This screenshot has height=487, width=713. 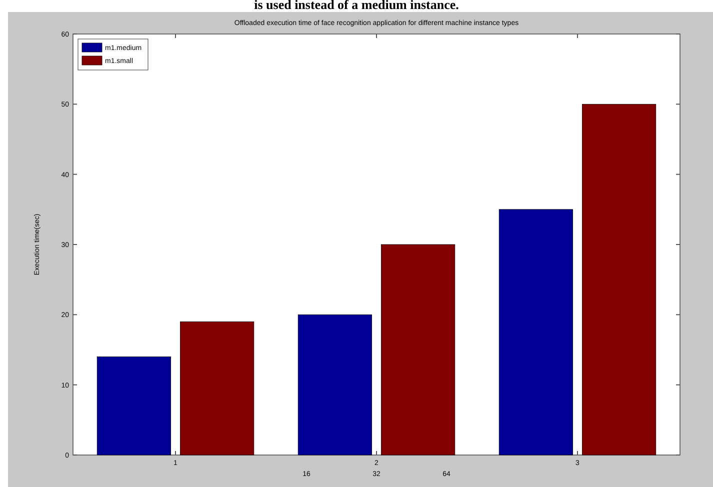 What do you see at coordinates (356, 6) in the screenshot?
I see `text: is used instead of a medium instance.` at bounding box center [356, 6].